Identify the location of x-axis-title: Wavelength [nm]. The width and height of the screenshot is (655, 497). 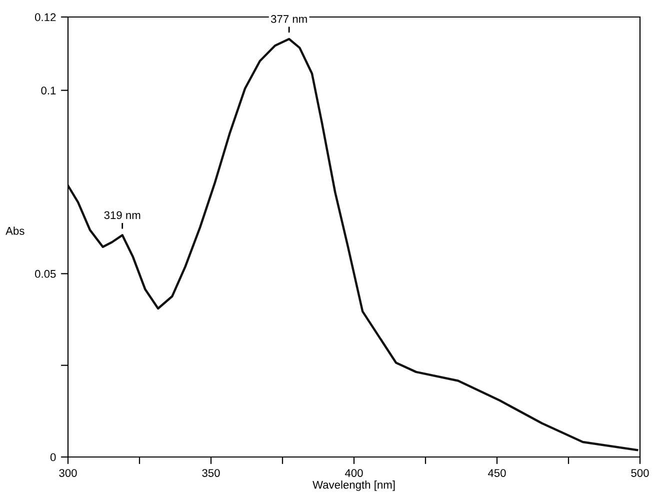
(353, 485).